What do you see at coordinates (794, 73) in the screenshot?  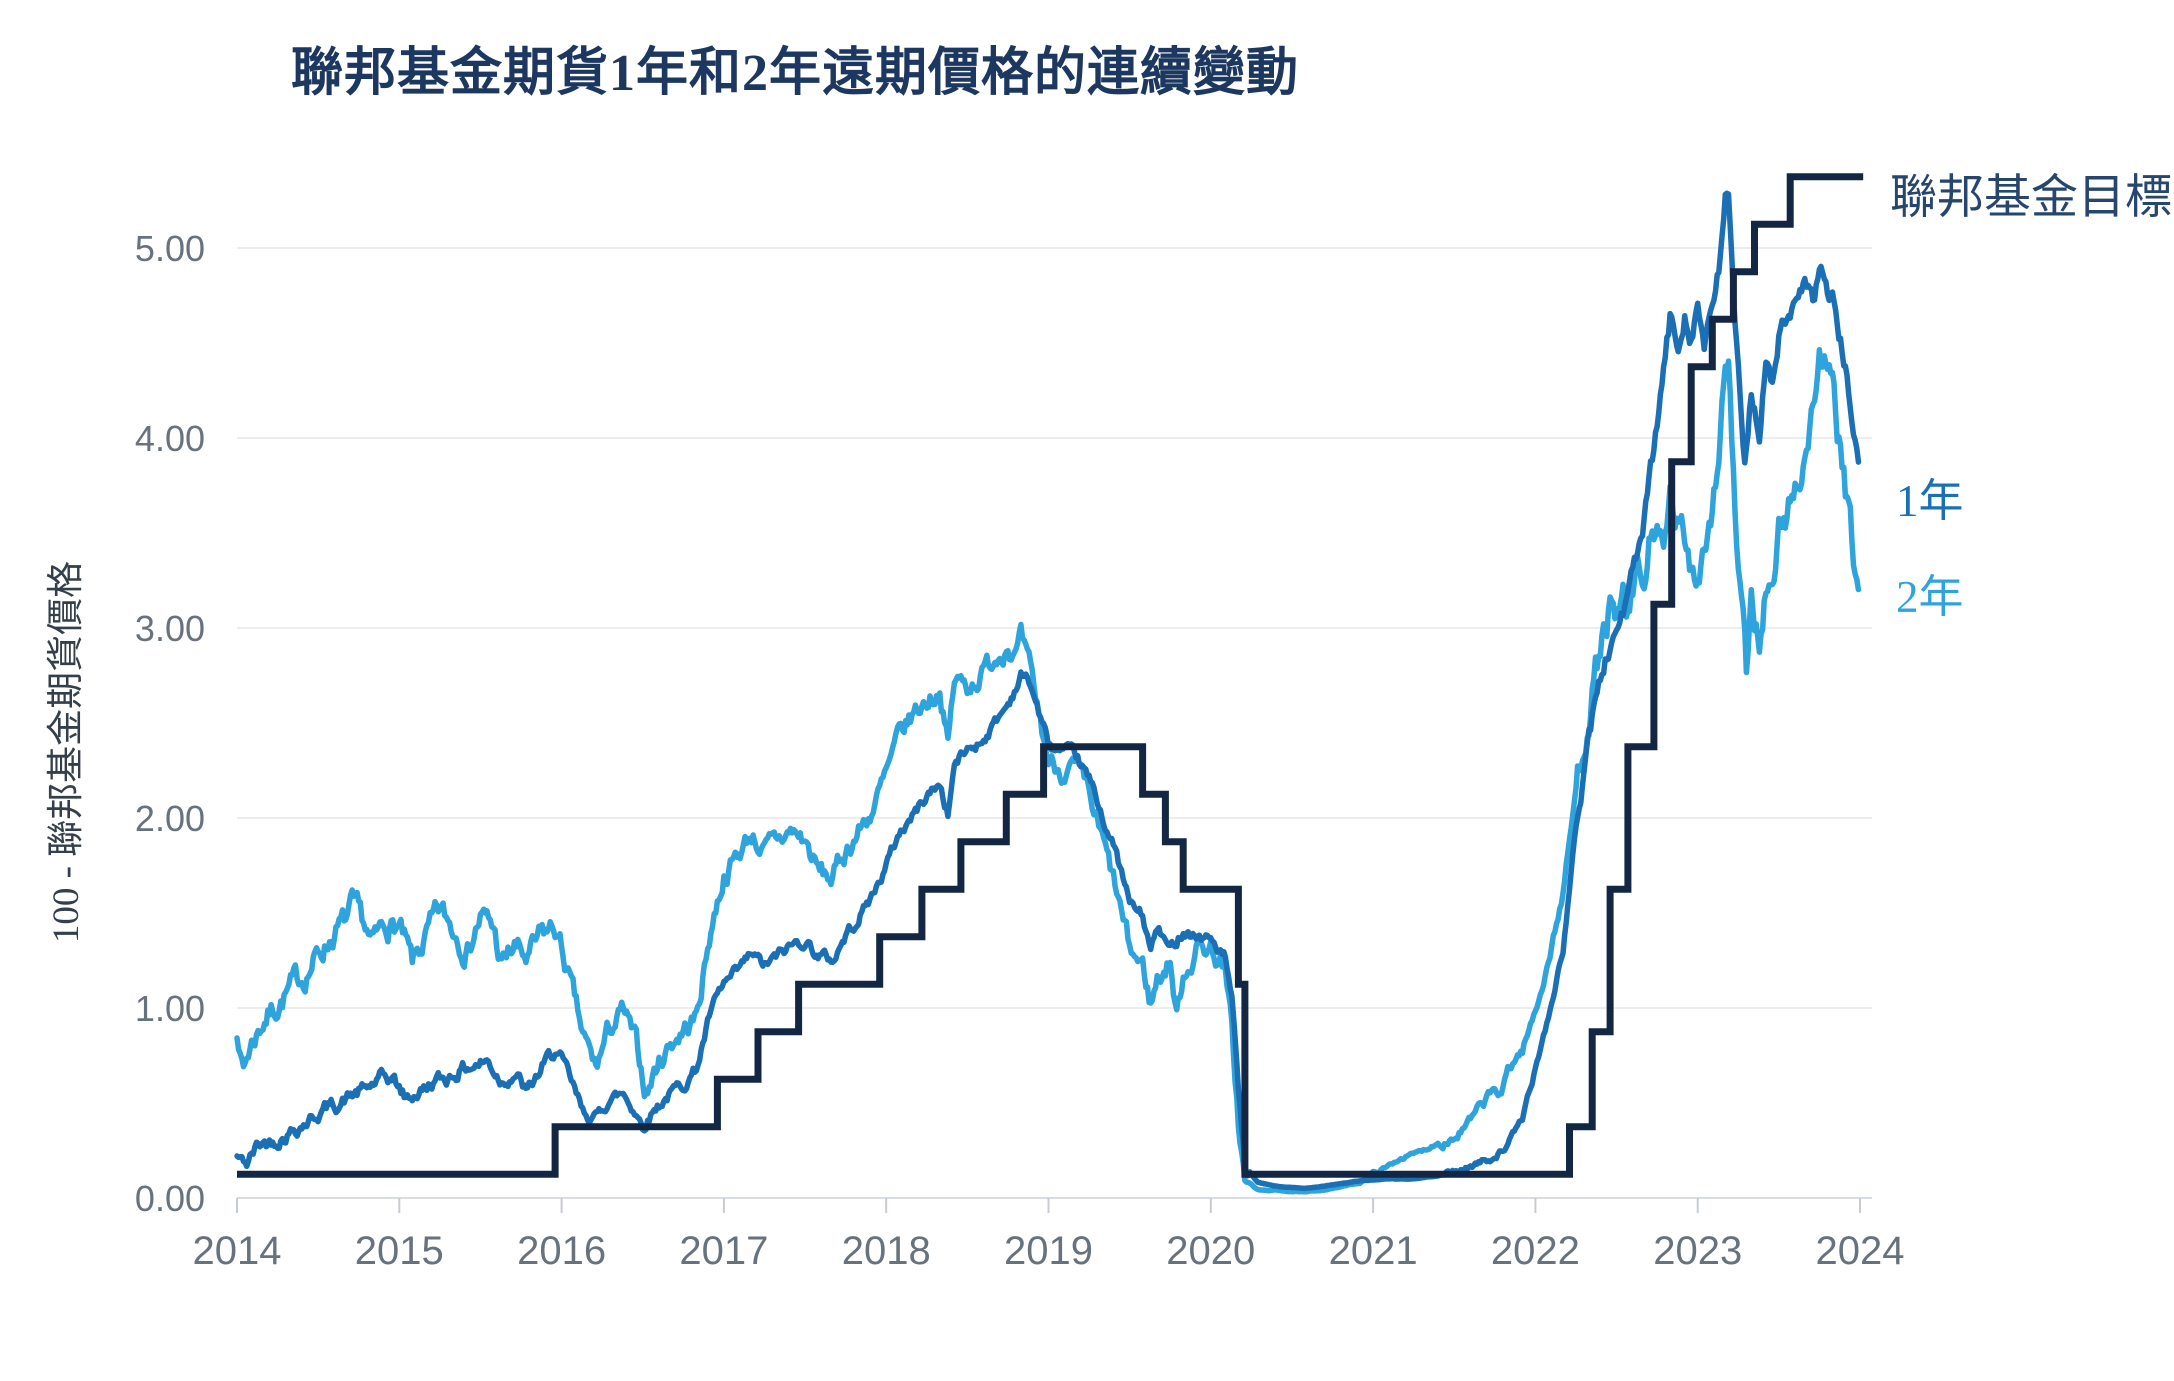 I see `chart-title: 聯邦基金期貨1年和2年遠期價格的連續變動` at bounding box center [794, 73].